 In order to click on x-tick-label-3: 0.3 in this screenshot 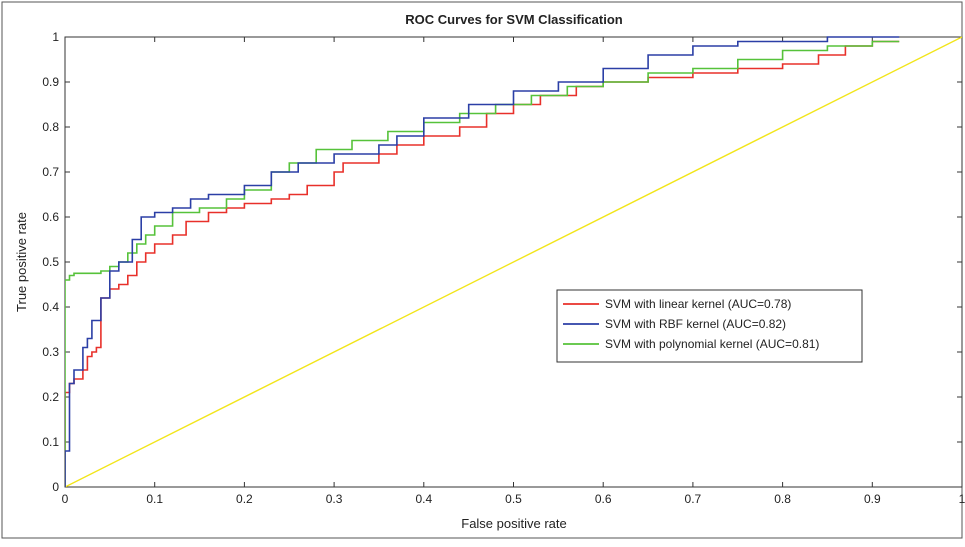, I will do `click(334, 499)`.